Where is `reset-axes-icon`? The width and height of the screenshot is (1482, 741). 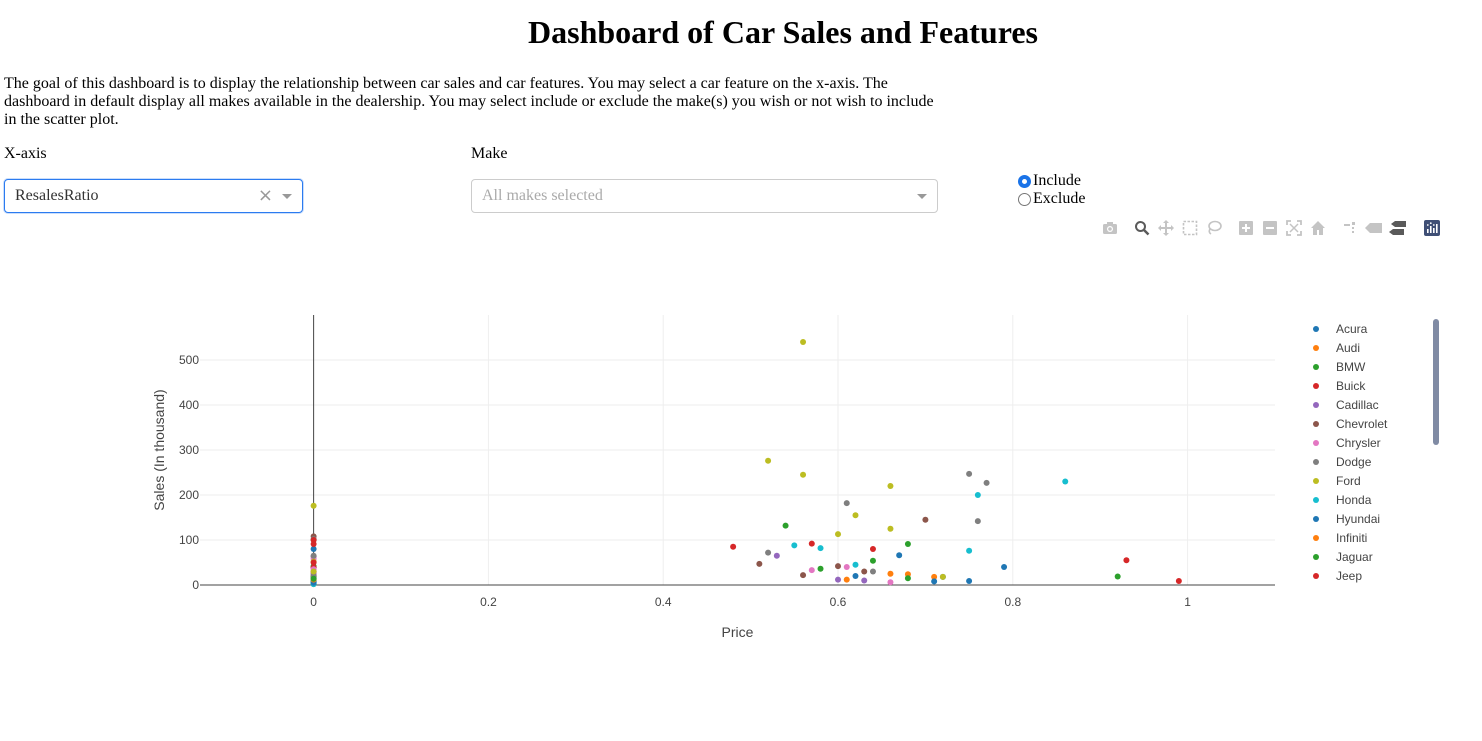
reset-axes-icon is located at coordinates (1318, 228).